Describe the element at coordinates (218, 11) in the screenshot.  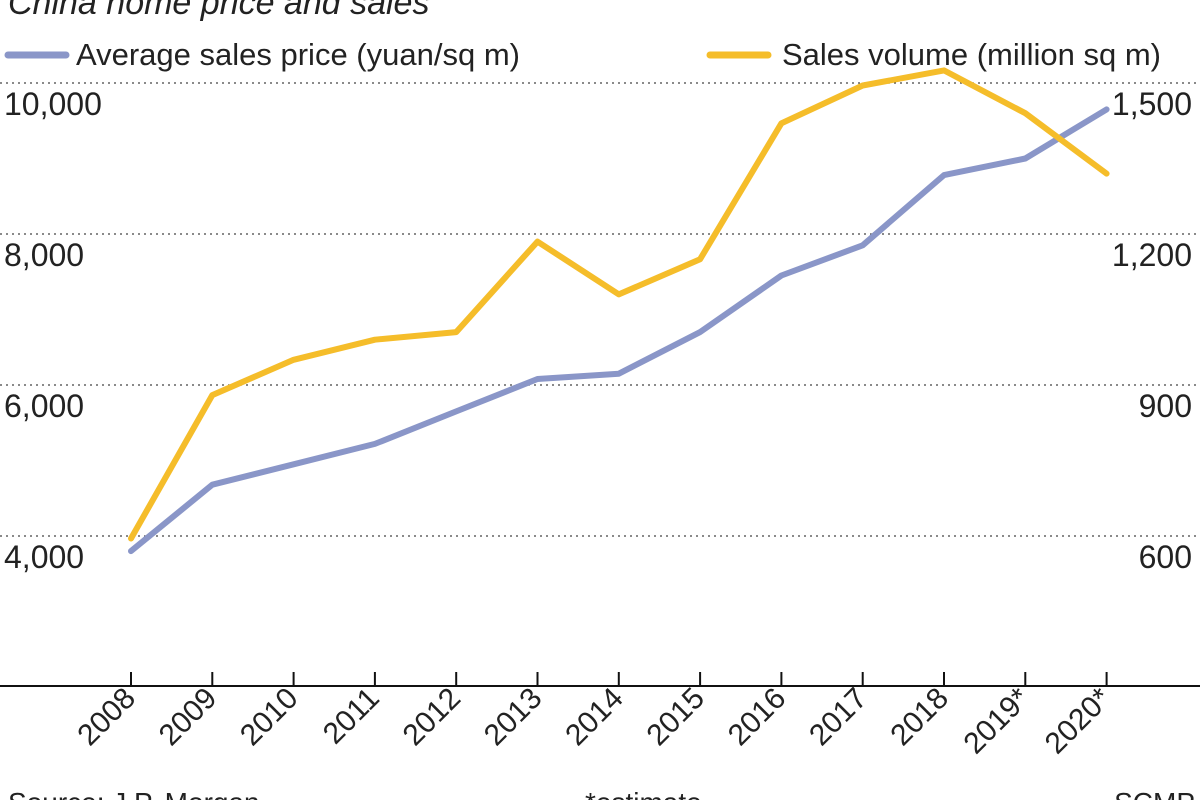
I see `chart-title: China home price and sales` at that location.